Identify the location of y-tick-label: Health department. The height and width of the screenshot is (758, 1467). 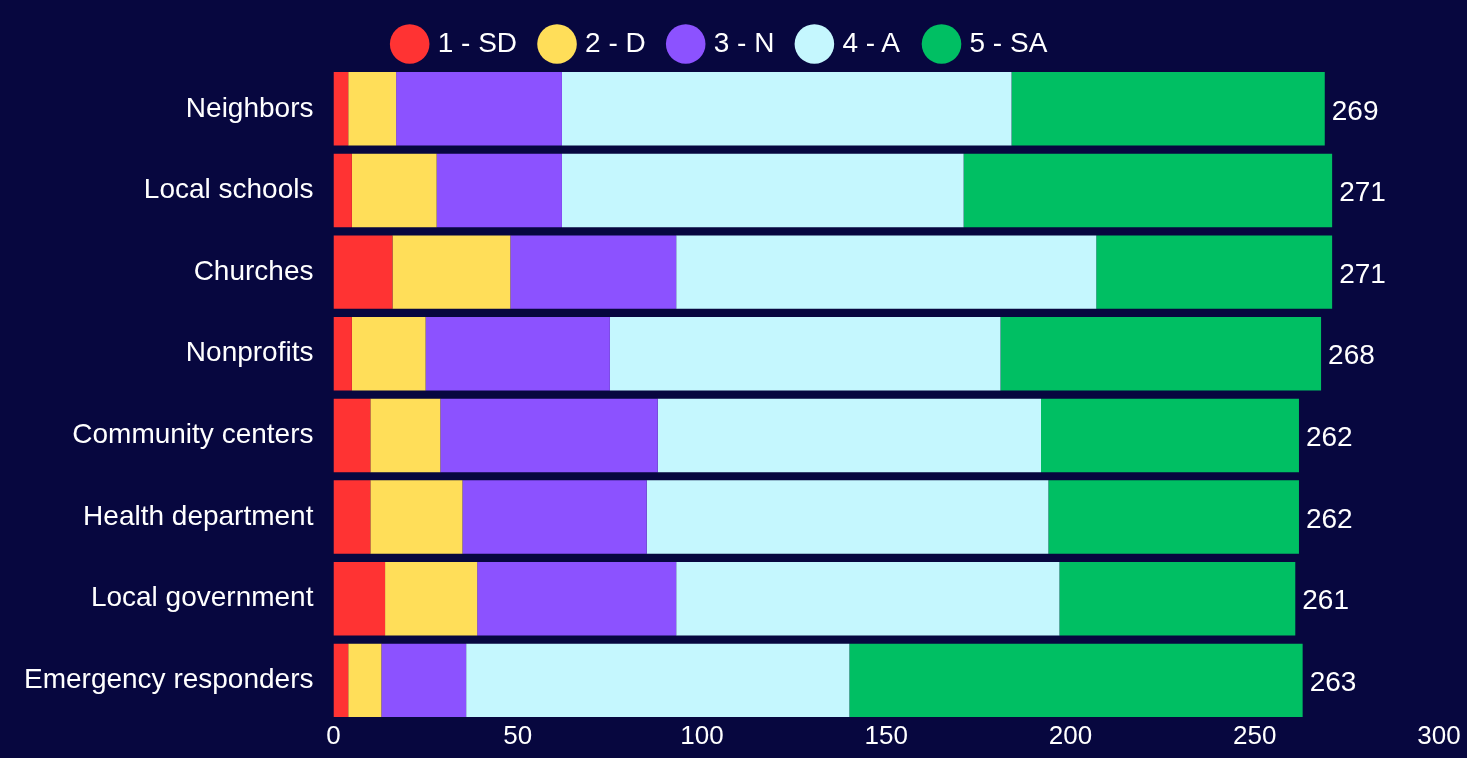
(198, 515).